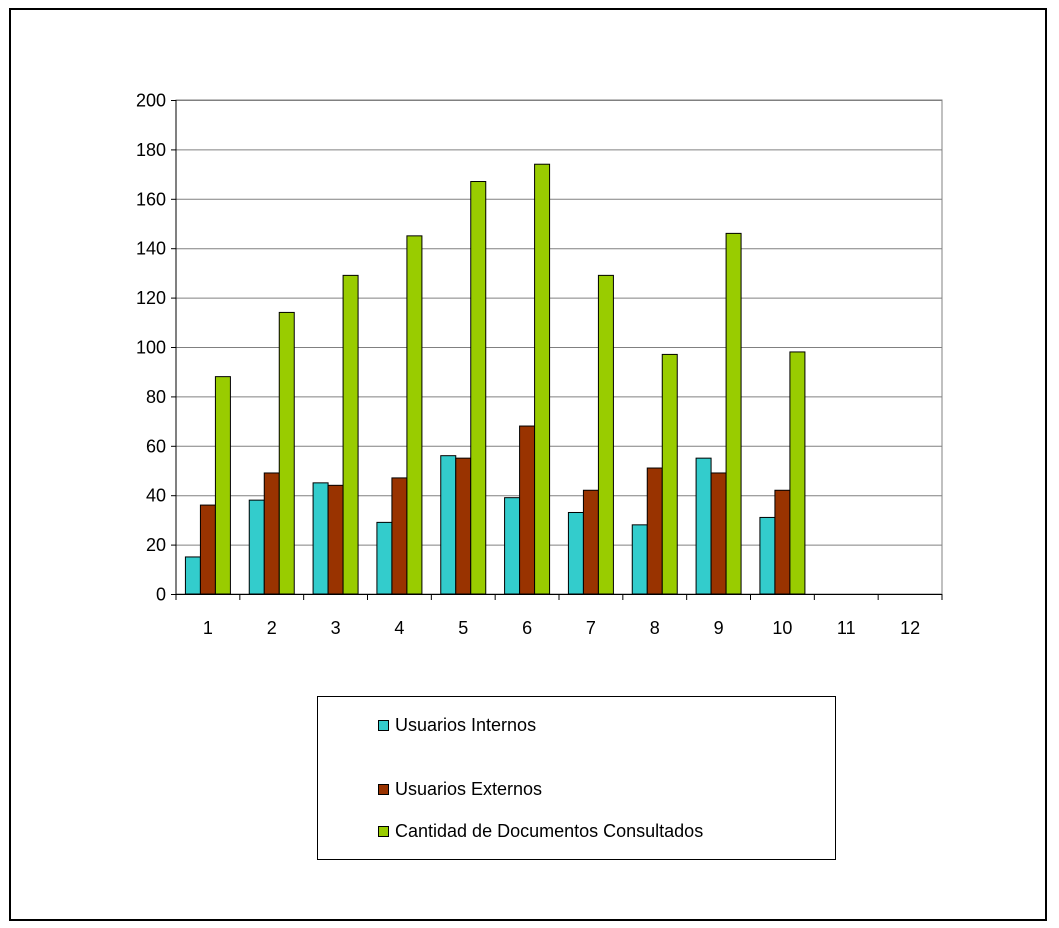 Image resolution: width=1059 pixels, height=928 pixels. Describe the element at coordinates (383, 789) in the screenshot. I see `legend-swatch-externos` at that location.